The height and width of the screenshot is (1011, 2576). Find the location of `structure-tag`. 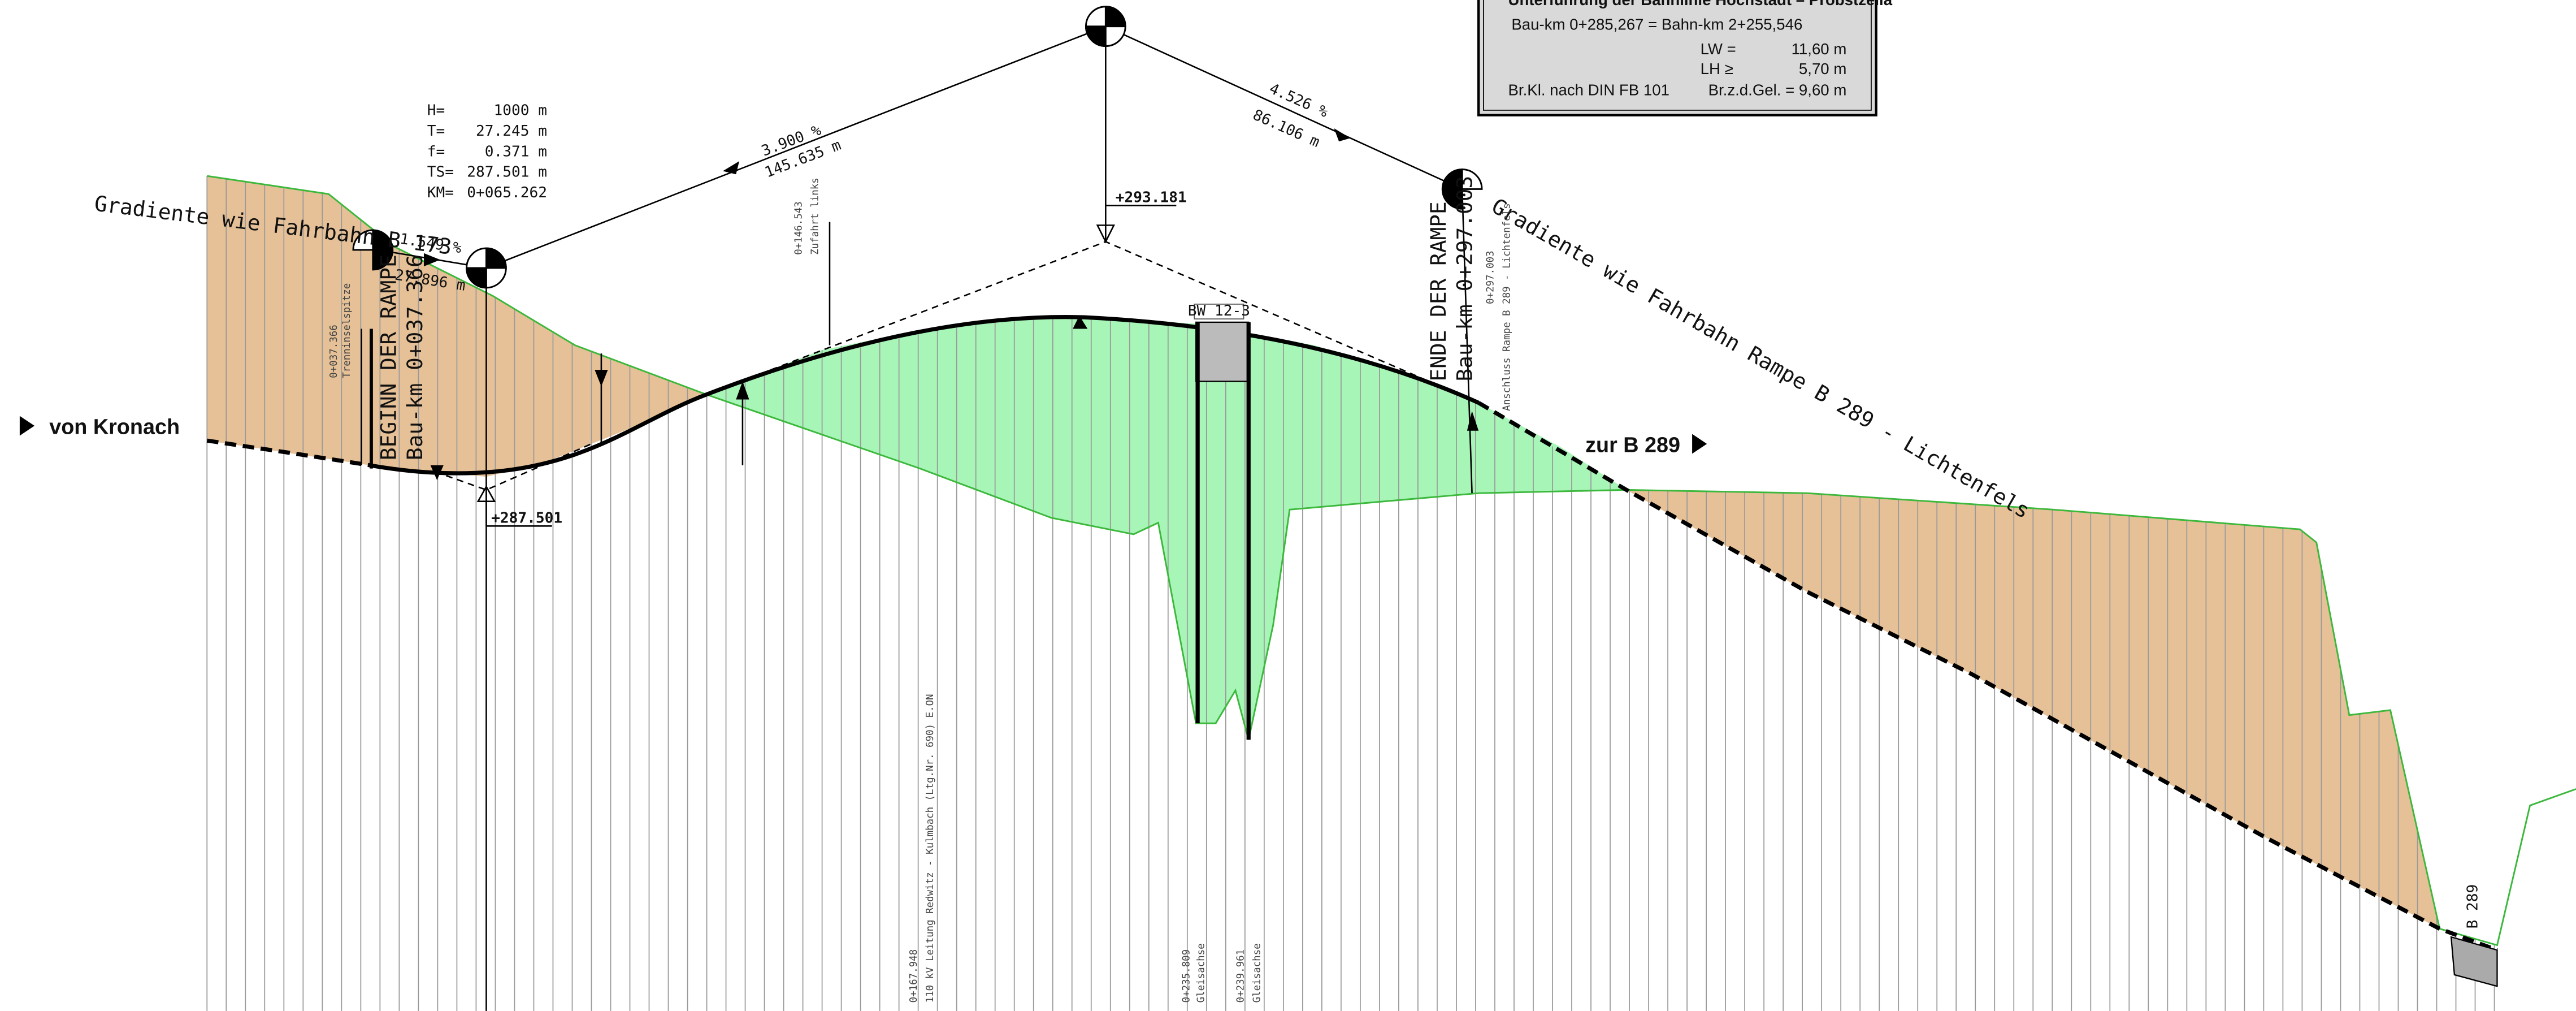

structure-tag is located at coordinates (1219, 311).